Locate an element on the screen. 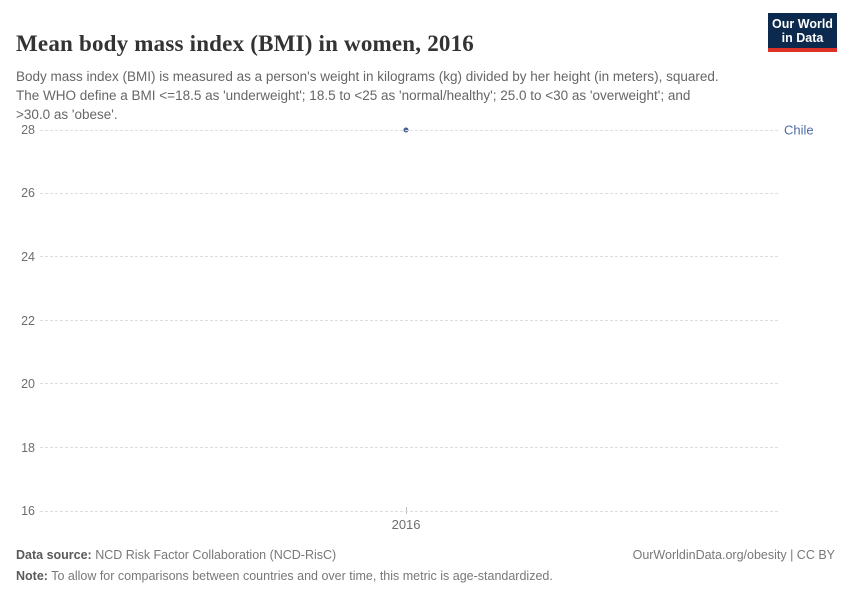  y-tick-label: 28 is located at coordinates (28, 130).